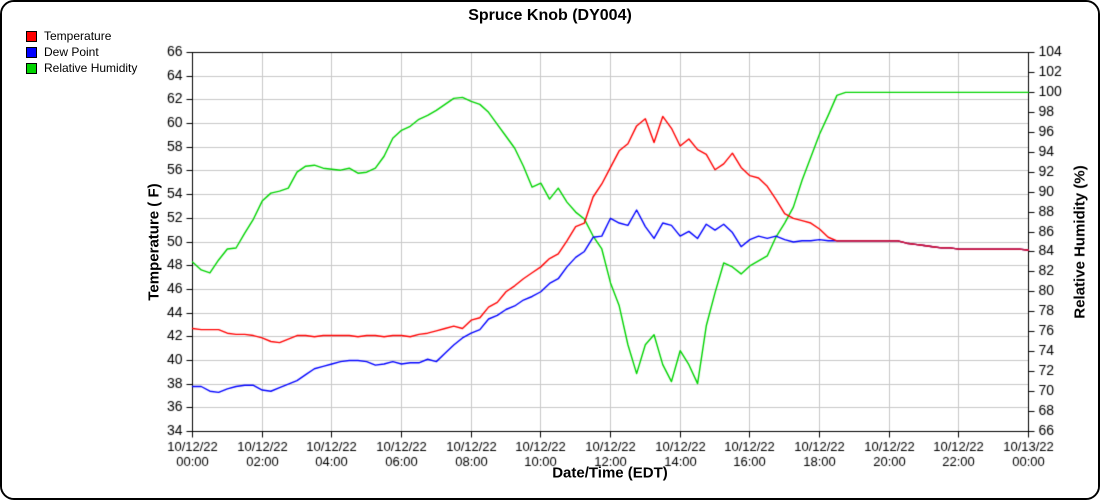 This screenshot has height=500, width=1100. Describe the element at coordinates (550, 15) in the screenshot. I see `chart-title: Spruce Knob (DY004)` at that location.